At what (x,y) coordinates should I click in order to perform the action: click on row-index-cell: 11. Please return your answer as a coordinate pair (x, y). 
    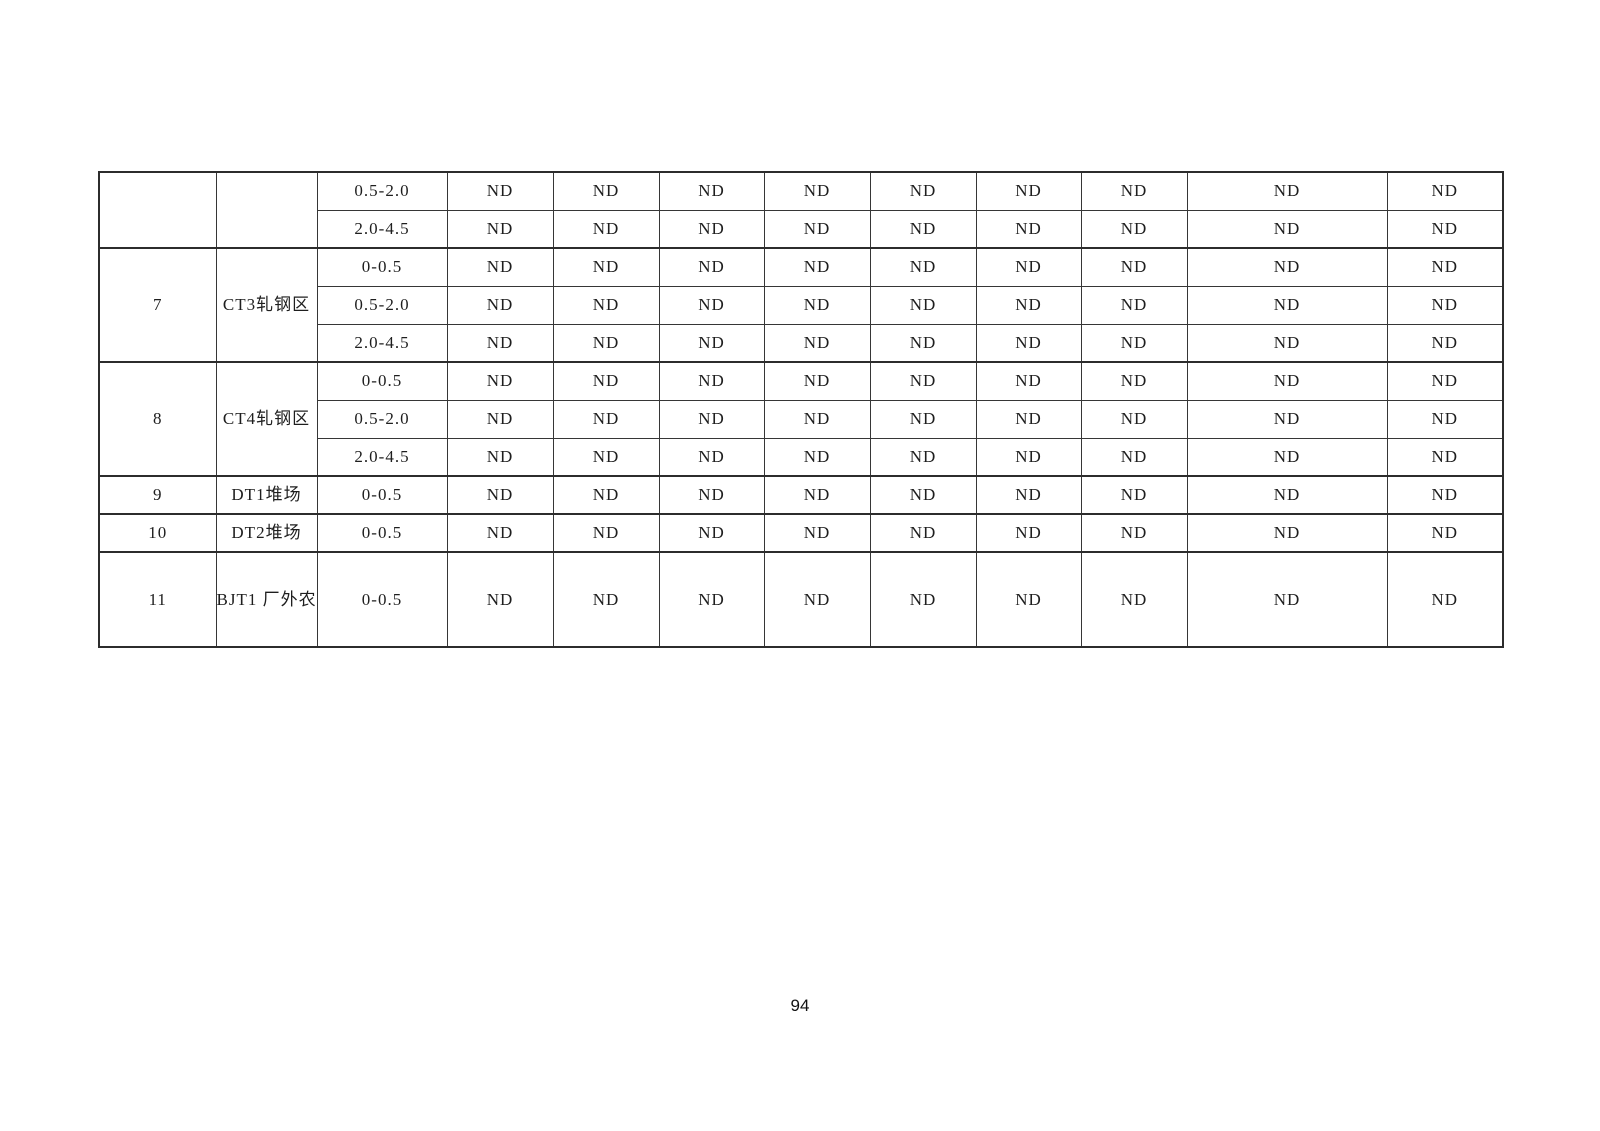
    Looking at the image, I should click on (157, 599).